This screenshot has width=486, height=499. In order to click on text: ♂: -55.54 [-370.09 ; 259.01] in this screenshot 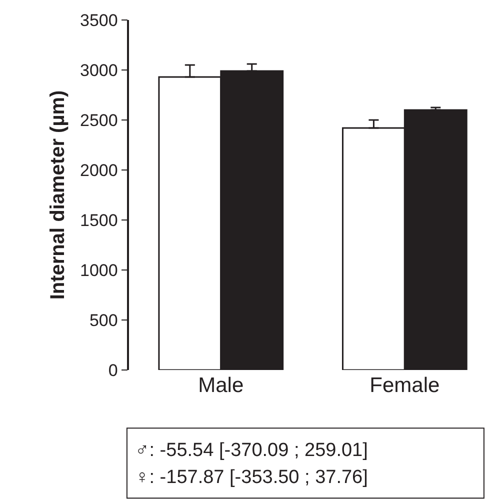, I will do `click(251, 450)`.